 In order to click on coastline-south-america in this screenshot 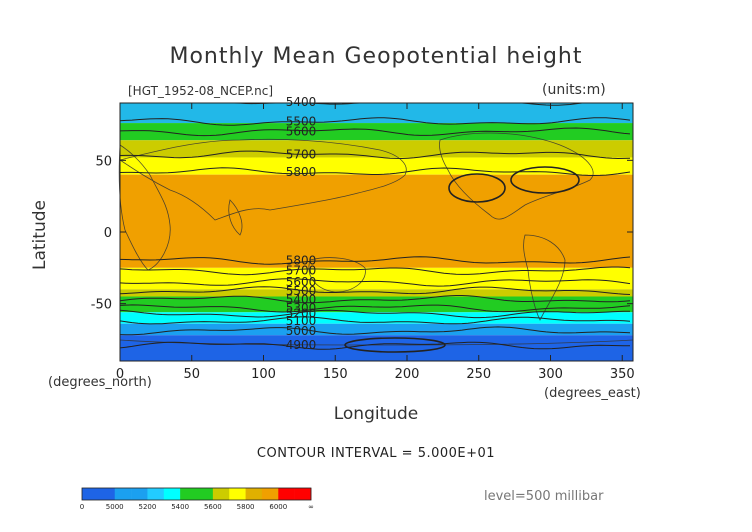, I will do `click(544, 277)`.